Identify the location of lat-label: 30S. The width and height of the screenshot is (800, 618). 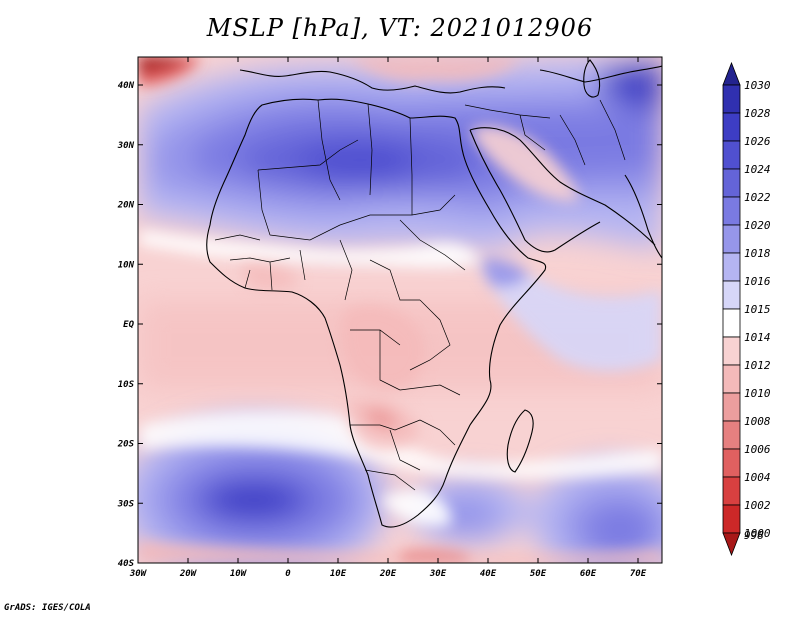
(126, 504).